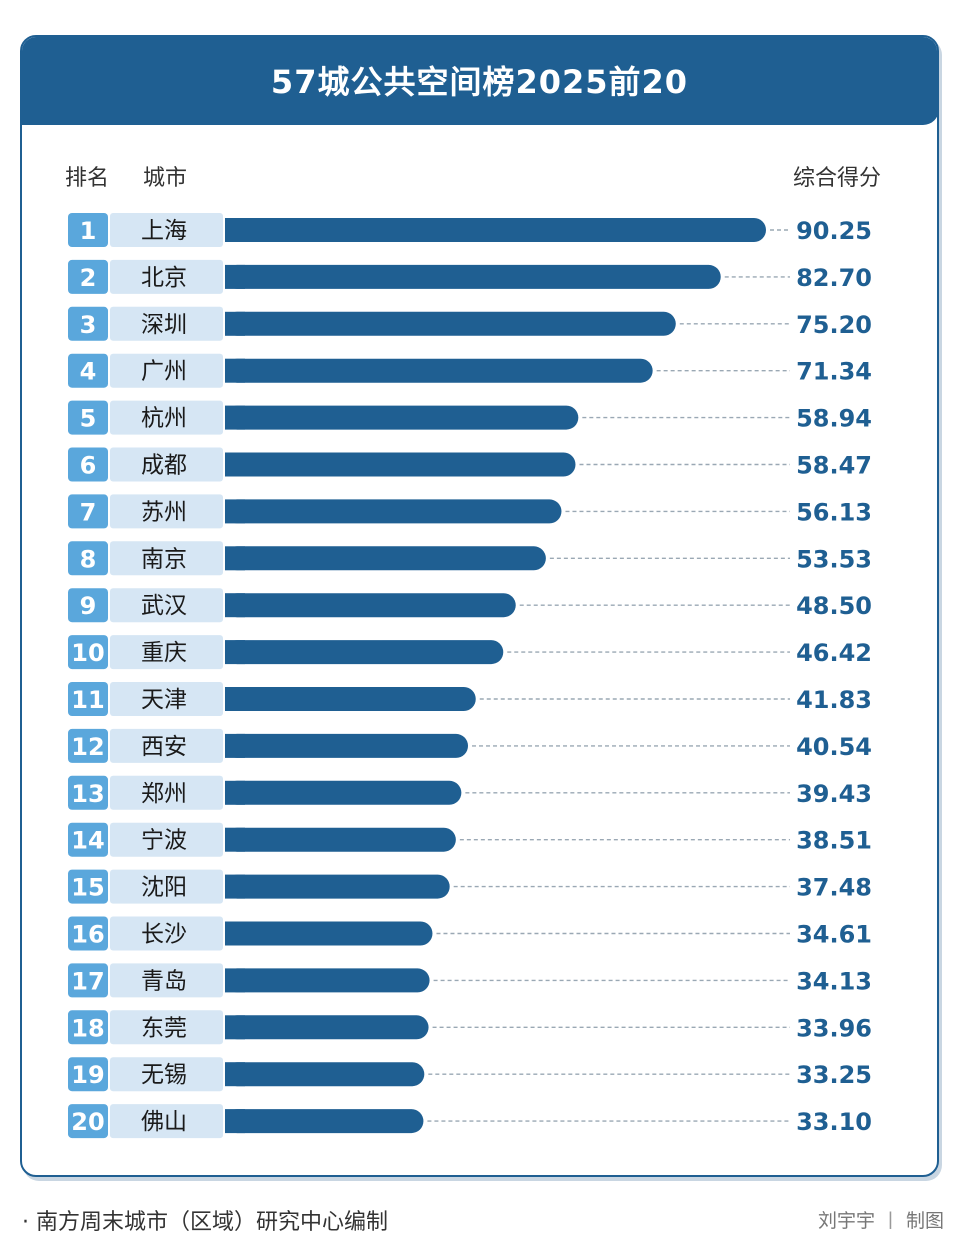 The width and height of the screenshot is (960, 1252). Describe the element at coordinates (165, 178) in the screenshot. I see `header-city: 城市` at that location.